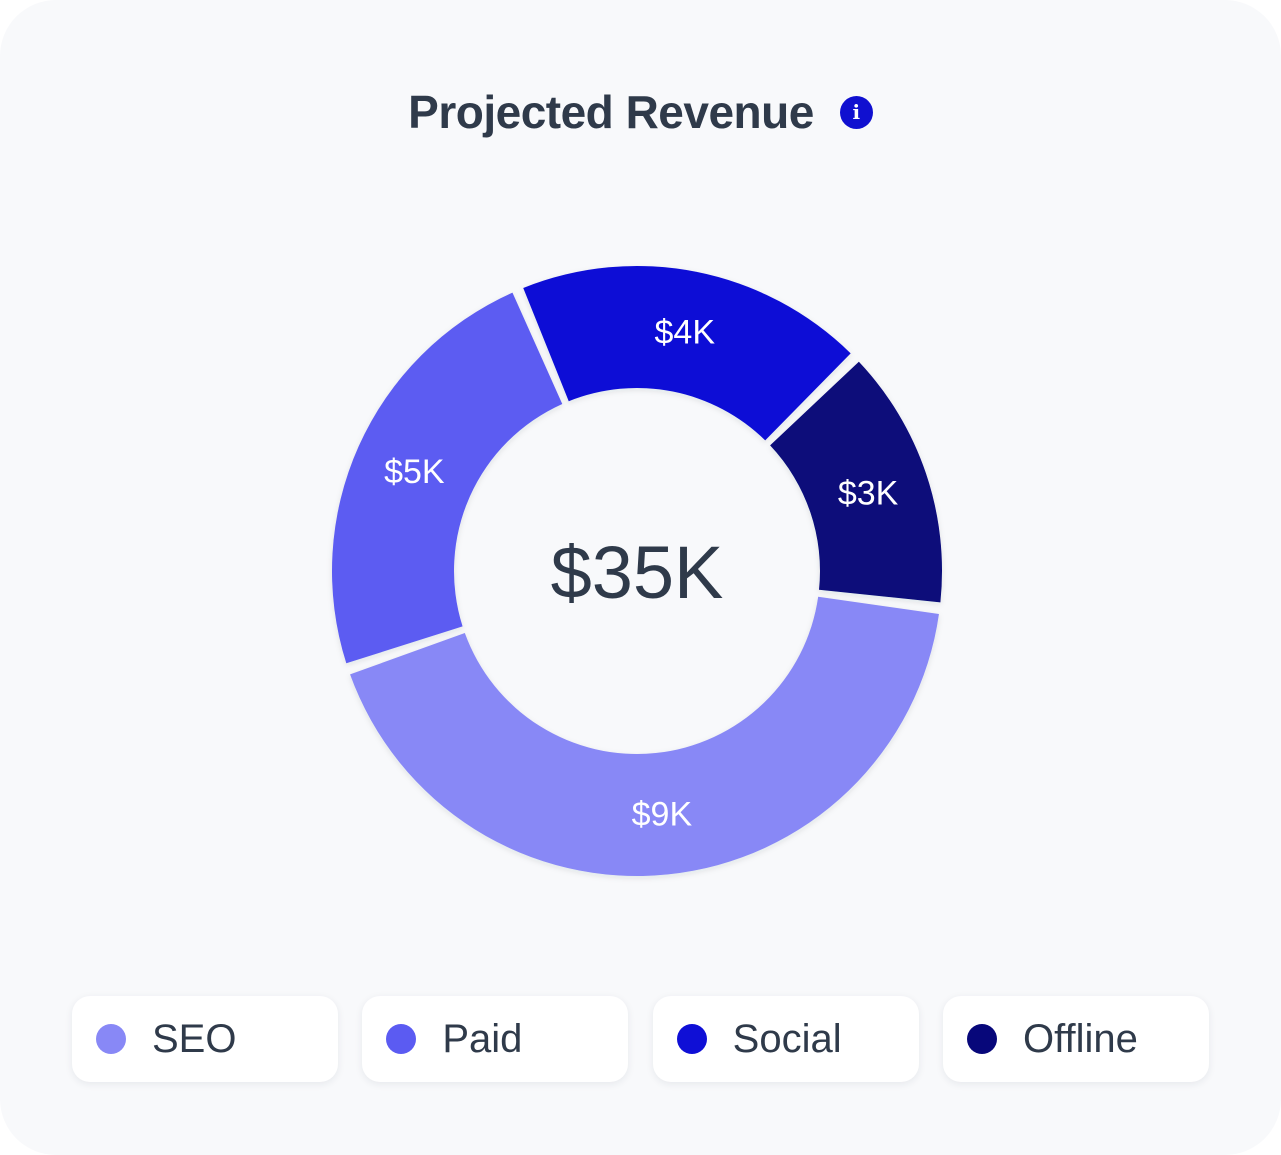 This screenshot has height=1155, width=1281. I want to click on donut-segment-paid, so click(447, 478).